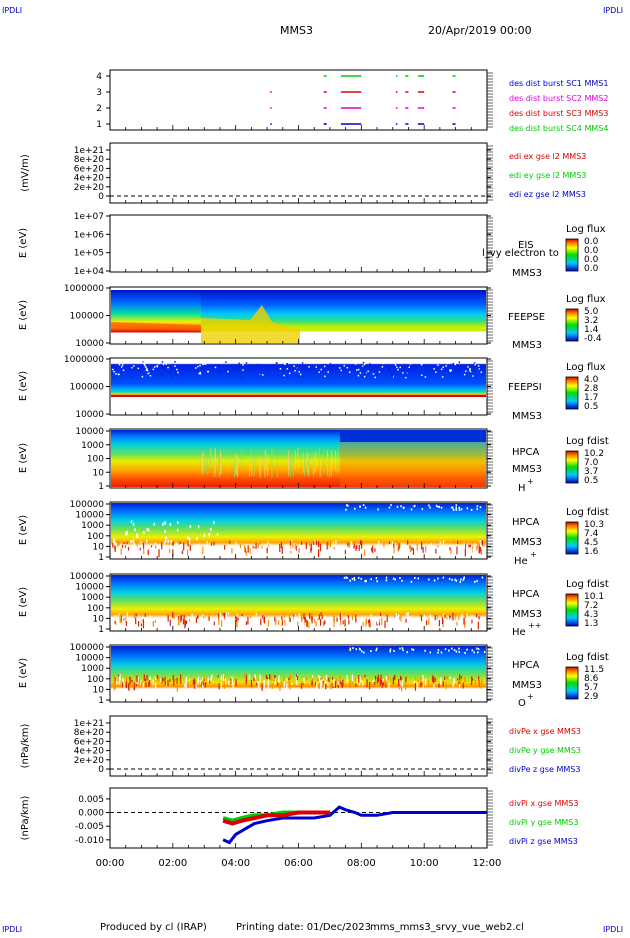 The image size is (630, 938). I want to click on feepsi-speckle, so click(298, 370).